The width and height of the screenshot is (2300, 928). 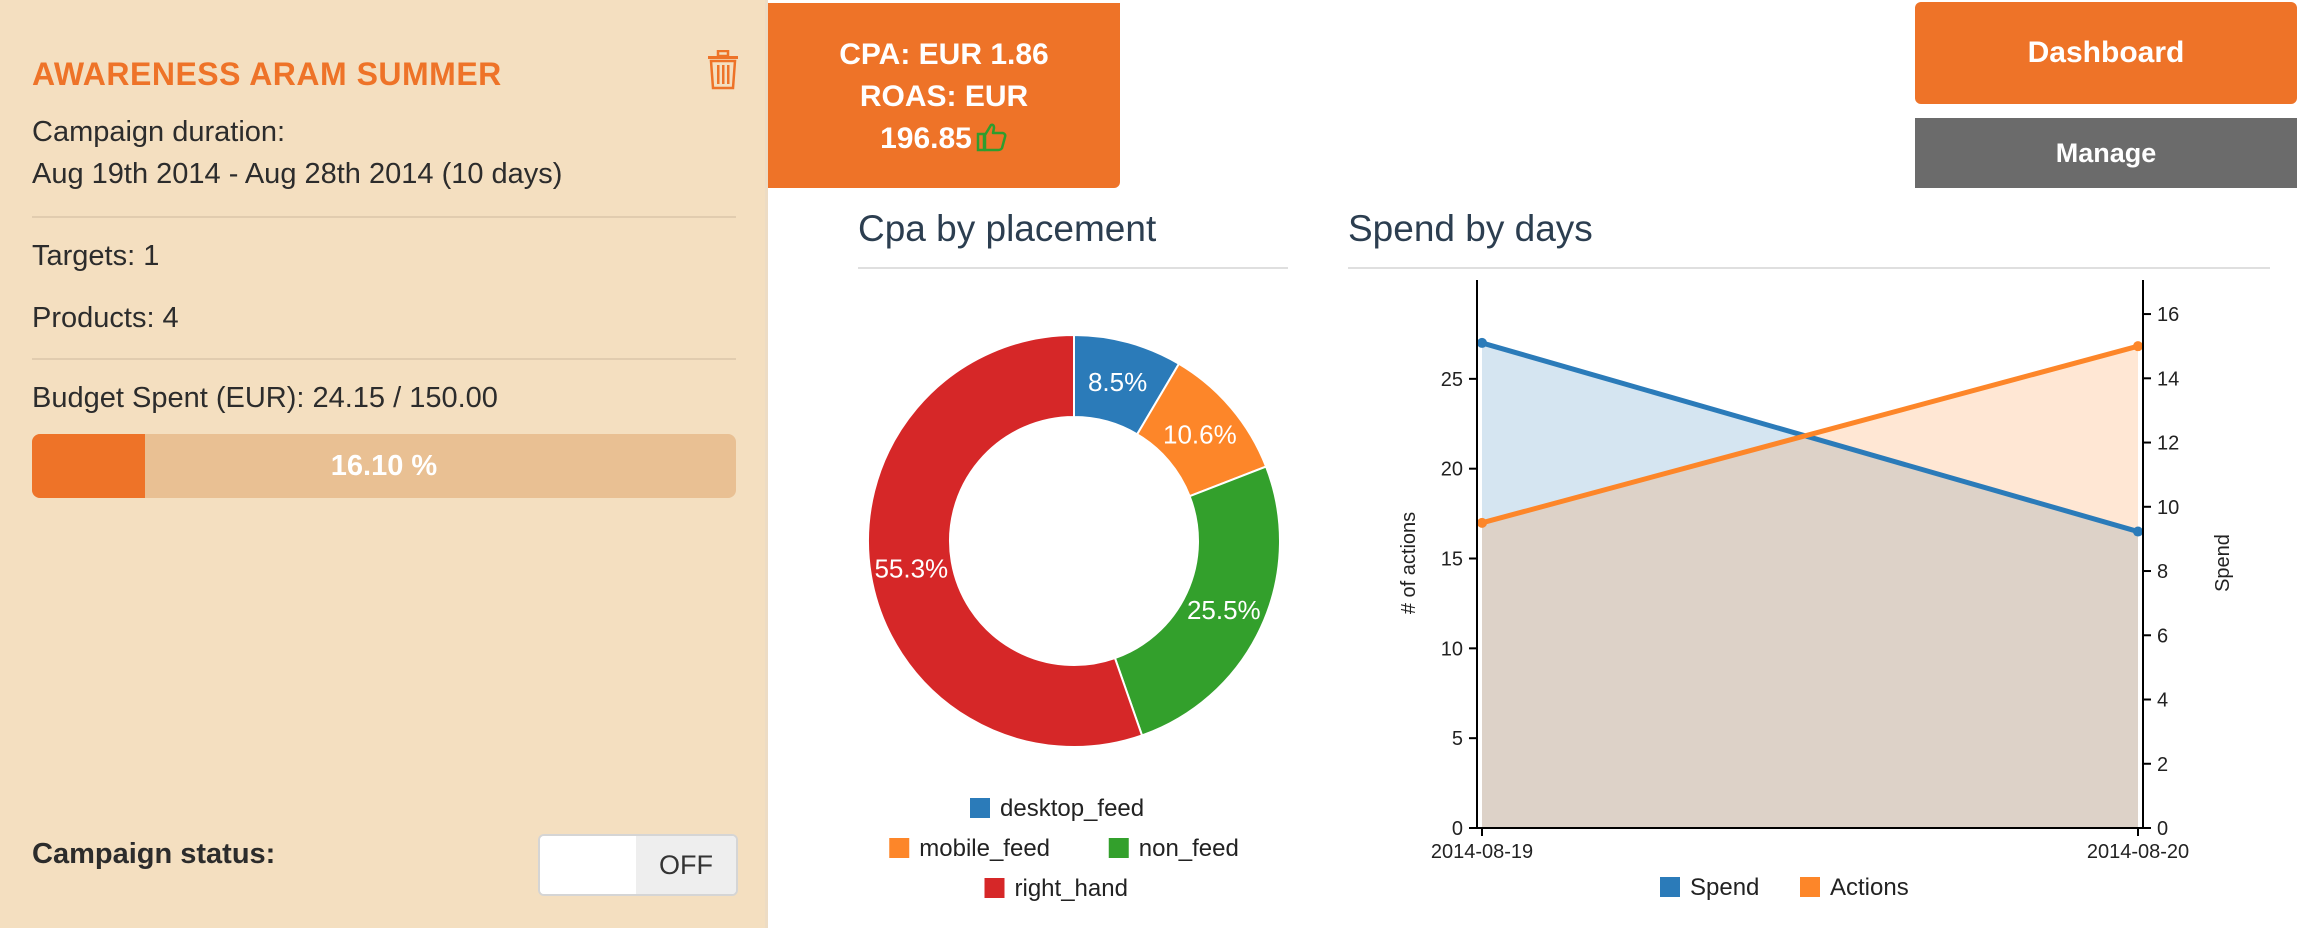 I want to click on spend-area, so click(x=1810, y=585).